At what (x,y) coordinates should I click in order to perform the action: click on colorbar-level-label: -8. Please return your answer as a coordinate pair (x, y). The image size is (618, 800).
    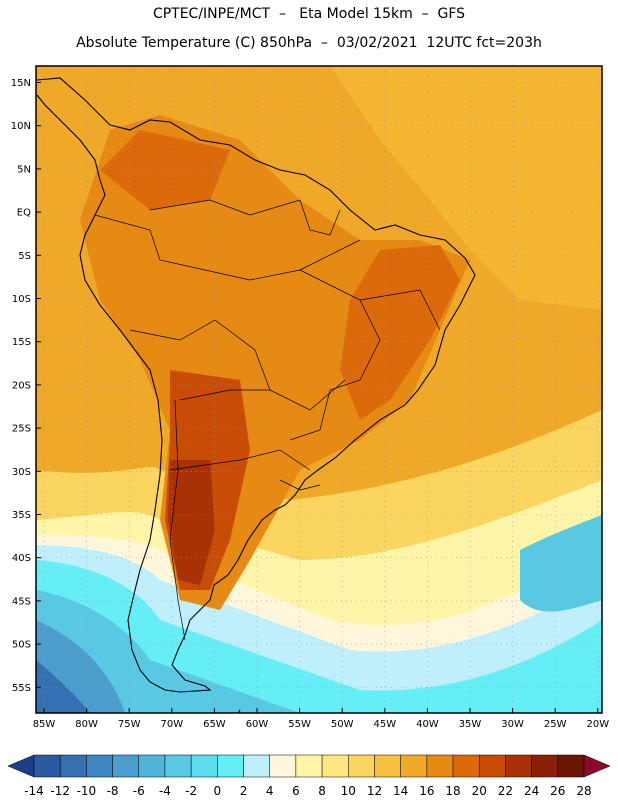
    Looking at the image, I should click on (113, 791).